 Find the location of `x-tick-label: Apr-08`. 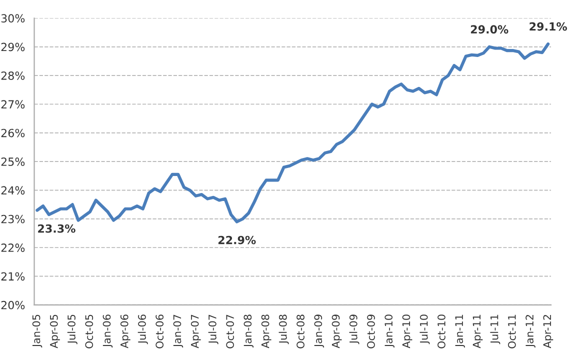

x-tick-label: Apr-08 is located at coordinates (266, 331).